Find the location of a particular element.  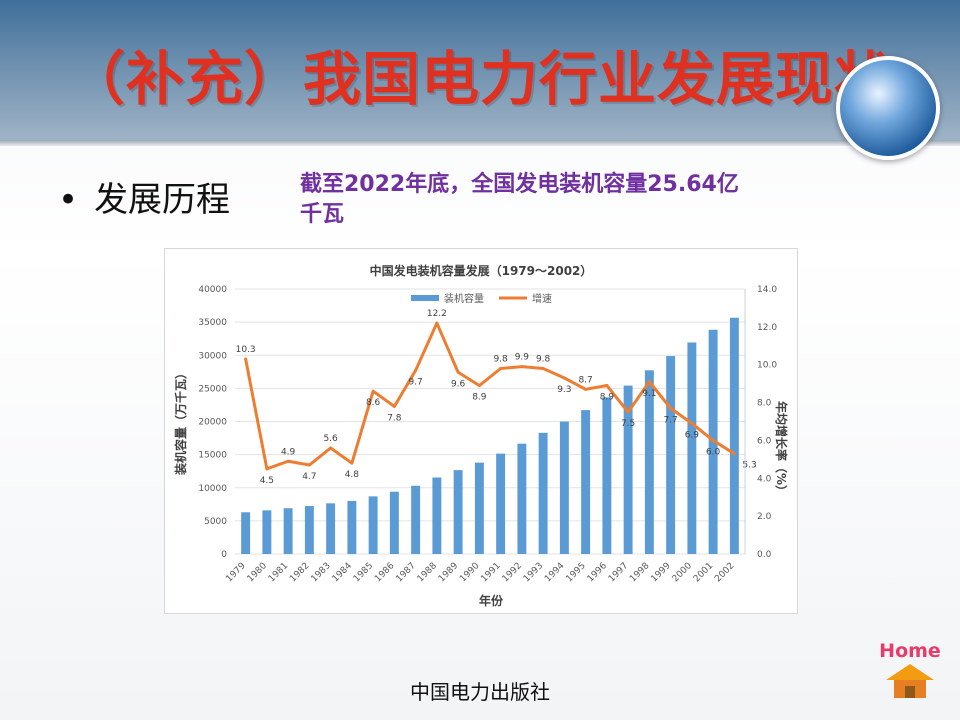

x-tick-label: 1991 is located at coordinates (490, 572).